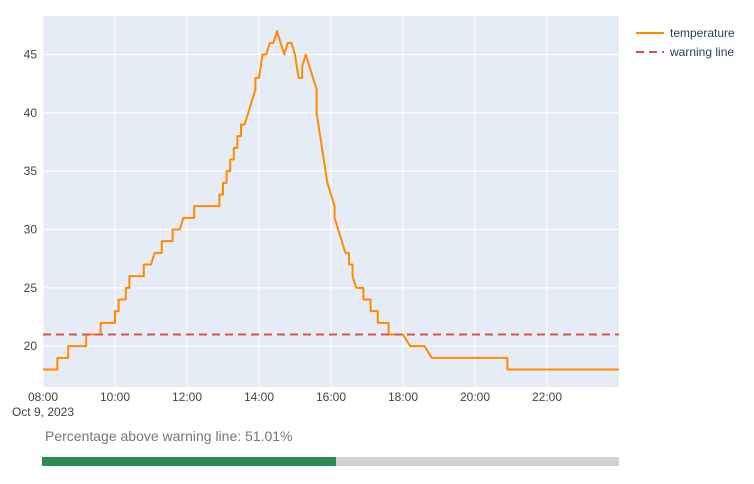 The image size is (754, 484). I want to click on y-tick-label: 20, so click(31, 346).